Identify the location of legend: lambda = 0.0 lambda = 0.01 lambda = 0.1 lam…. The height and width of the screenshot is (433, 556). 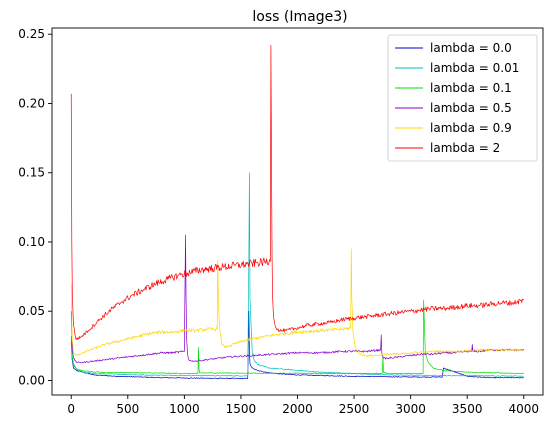
(462, 98).